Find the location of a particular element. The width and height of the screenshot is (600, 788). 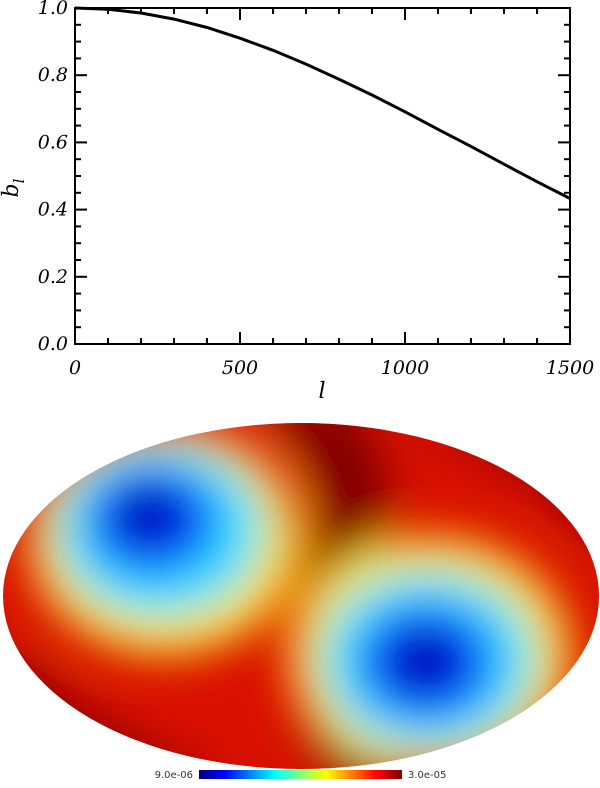

y-tick-label: 0.4 is located at coordinates (53, 210).